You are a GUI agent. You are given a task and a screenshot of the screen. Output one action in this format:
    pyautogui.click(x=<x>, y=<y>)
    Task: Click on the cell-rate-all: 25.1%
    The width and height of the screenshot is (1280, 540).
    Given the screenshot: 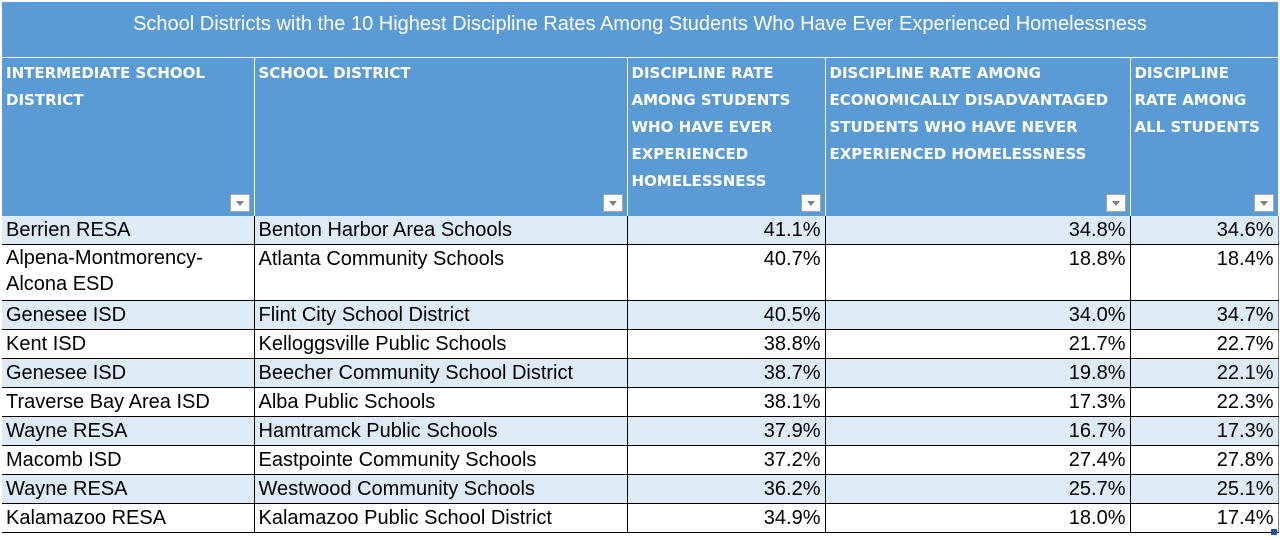 What is the action you would take?
    pyautogui.click(x=1204, y=489)
    